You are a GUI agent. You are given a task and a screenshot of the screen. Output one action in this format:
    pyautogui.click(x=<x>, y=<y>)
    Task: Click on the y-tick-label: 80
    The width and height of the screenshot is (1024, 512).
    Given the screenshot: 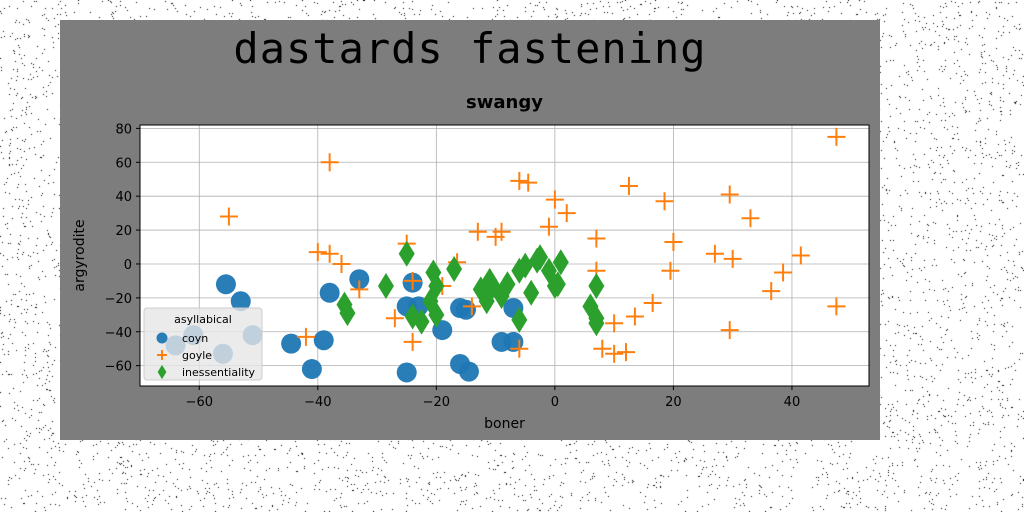 What is the action you would take?
    pyautogui.click(x=123, y=129)
    